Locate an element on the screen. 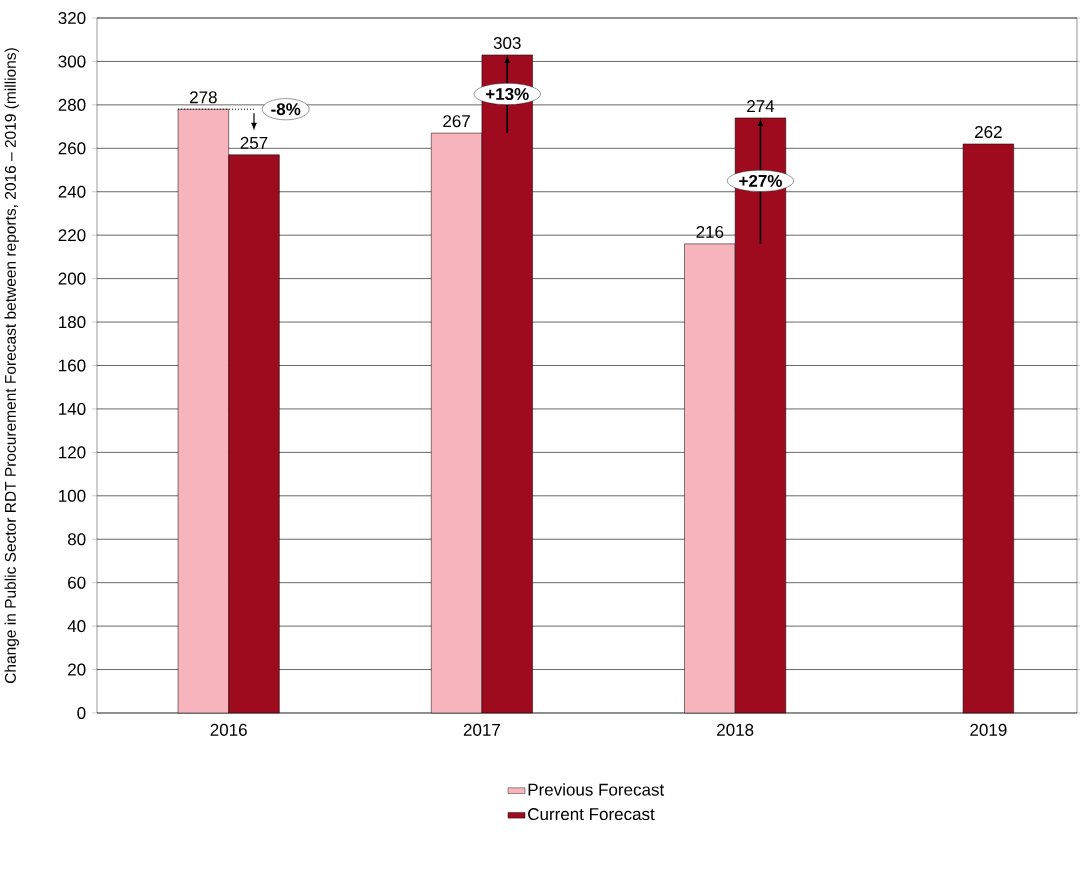 The height and width of the screenshot is (884, 1080). x-tick-label: 2018 is located at coordinates (735, 729).